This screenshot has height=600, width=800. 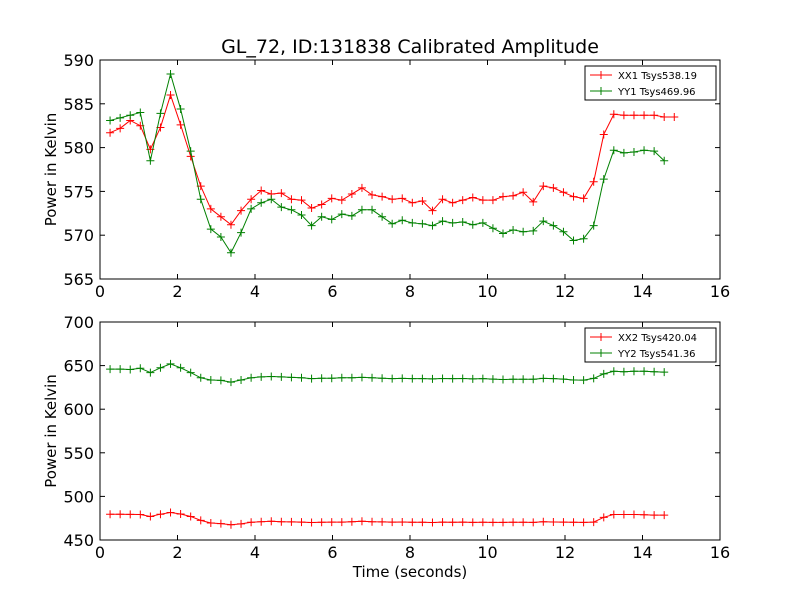 I want to click on x-tick-label: 0, so click(x=100, y=291).